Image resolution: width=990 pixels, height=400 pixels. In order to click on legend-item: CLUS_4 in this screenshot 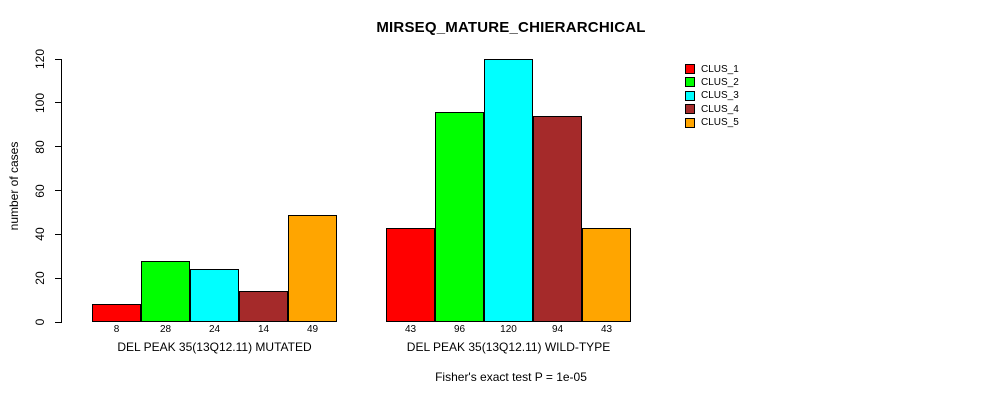, I will do `click(712, 109)`.